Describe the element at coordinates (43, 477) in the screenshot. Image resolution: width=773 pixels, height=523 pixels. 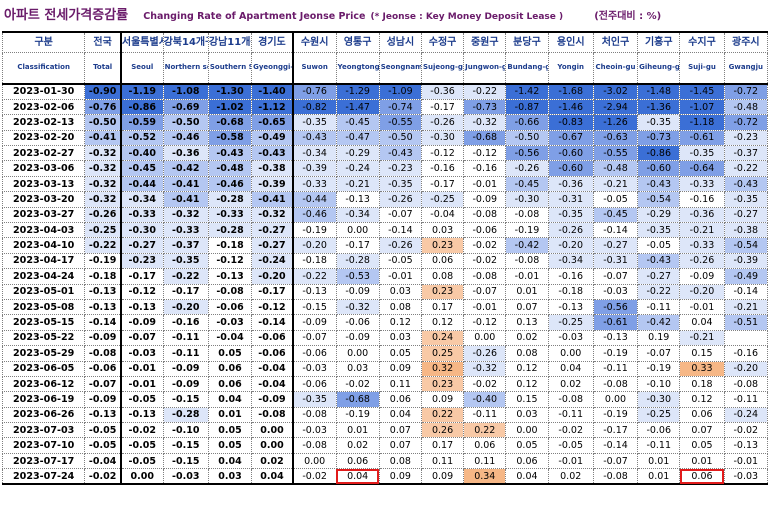
I see `row-date: 2023-07-24` at that location.